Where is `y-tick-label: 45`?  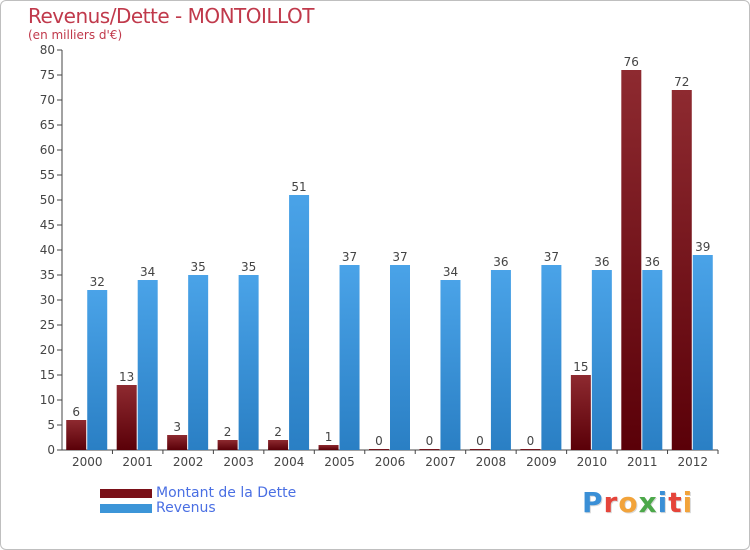
y-tick-label: 45 is located at coordinates (47, 225).